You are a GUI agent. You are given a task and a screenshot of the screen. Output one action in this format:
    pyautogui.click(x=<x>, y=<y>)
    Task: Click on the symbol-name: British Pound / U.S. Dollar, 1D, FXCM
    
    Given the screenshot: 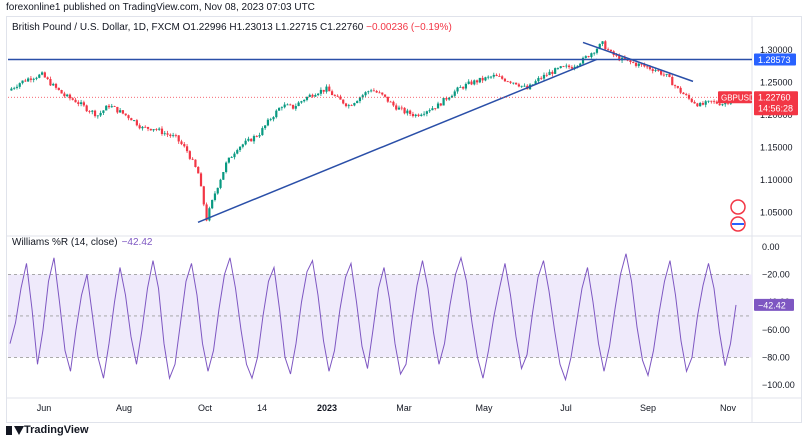 What is the action you would take?
    pyautogui.click(x=96, y=27)
    